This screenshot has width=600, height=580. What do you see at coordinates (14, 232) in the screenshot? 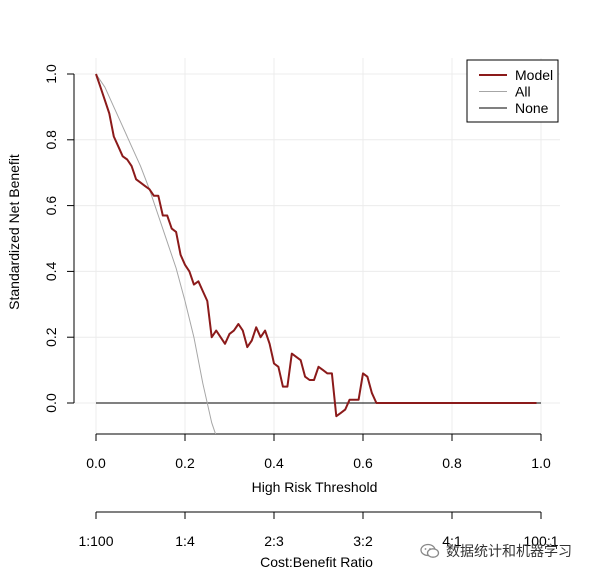
I see `y-axis-label: Standardized Net Benefit` at bounding box center [14, 232].